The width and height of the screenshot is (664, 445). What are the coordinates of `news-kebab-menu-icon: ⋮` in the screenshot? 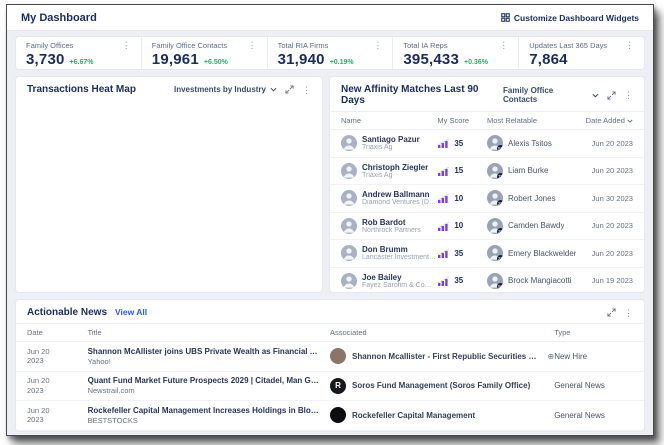 It's located at (628, 312).